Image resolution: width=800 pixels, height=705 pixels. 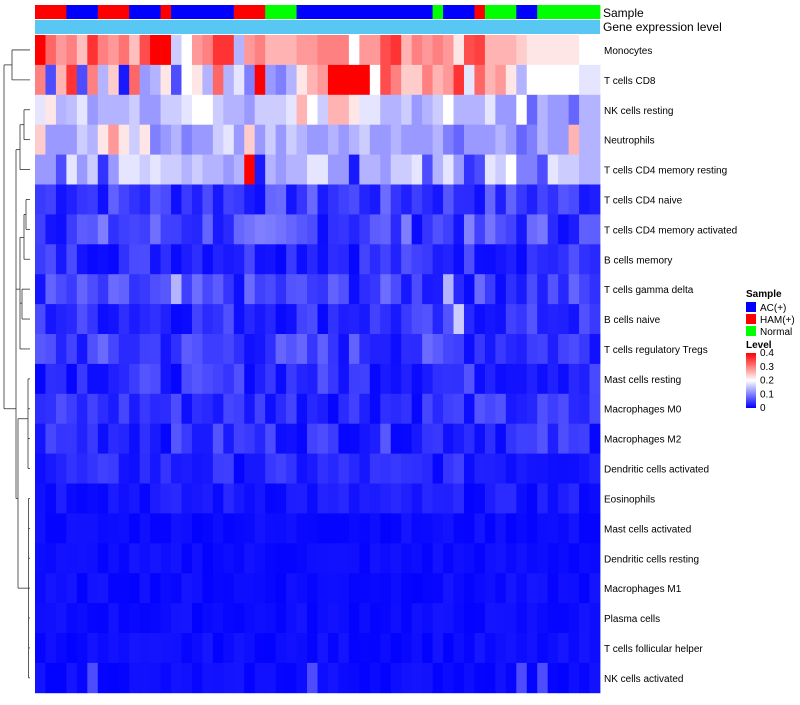 I want to click on row-label: NK cells resting, so click(x=638, y=111).